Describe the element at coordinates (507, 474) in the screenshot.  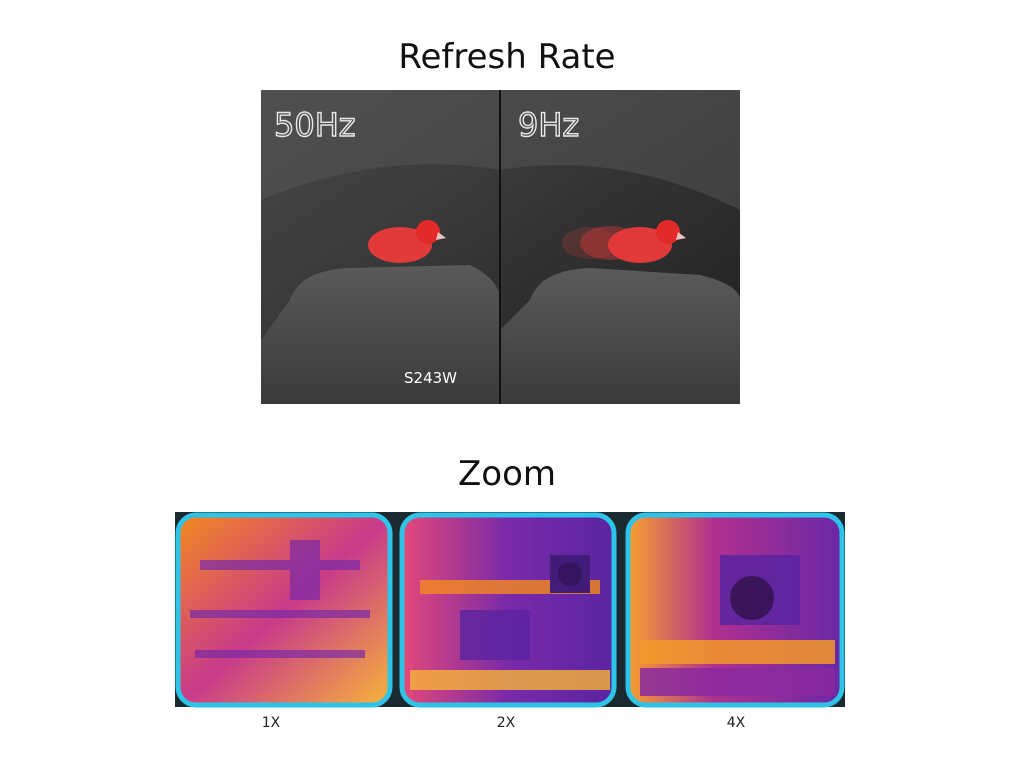
I see `section-title: Zoom` at that location.